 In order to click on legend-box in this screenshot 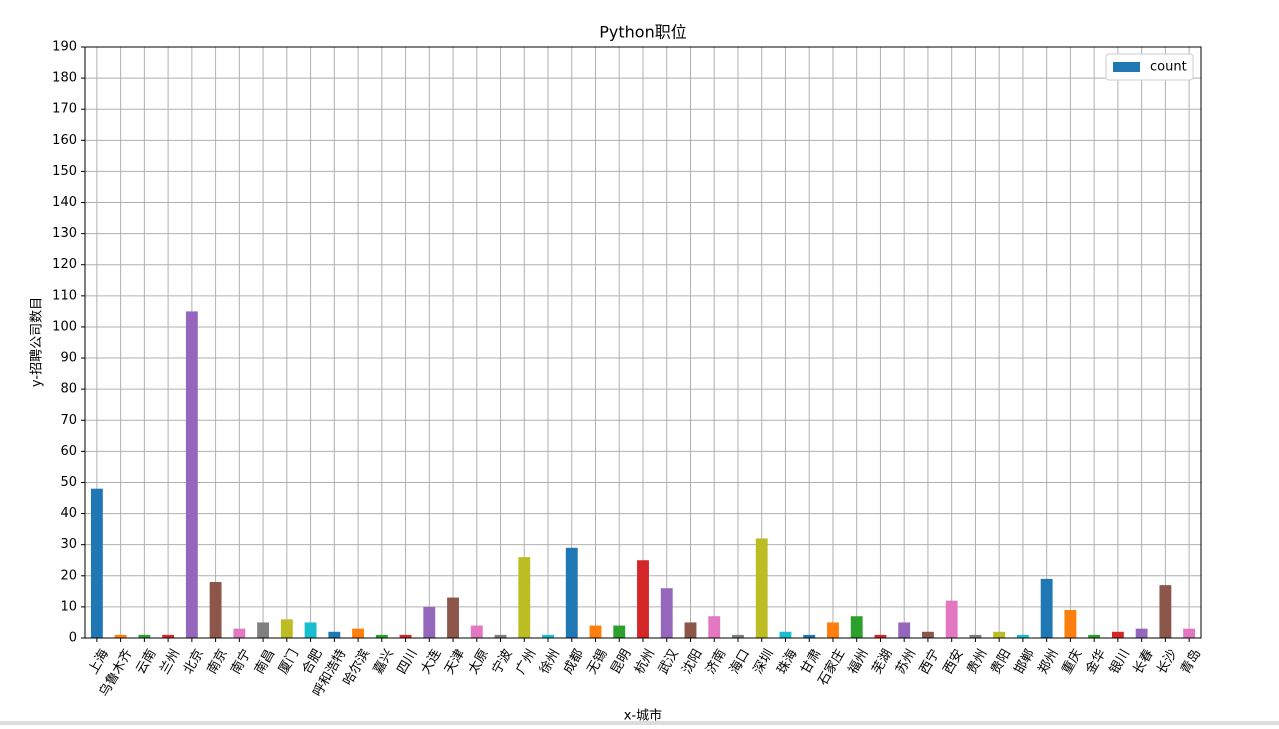, I will do `click(1149, 67)`.